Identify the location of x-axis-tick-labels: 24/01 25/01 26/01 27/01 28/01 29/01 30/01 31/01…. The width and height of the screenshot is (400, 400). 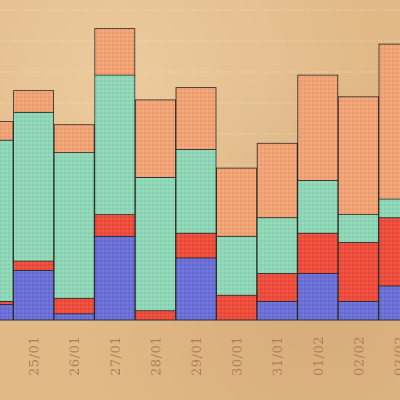
(200, 356).